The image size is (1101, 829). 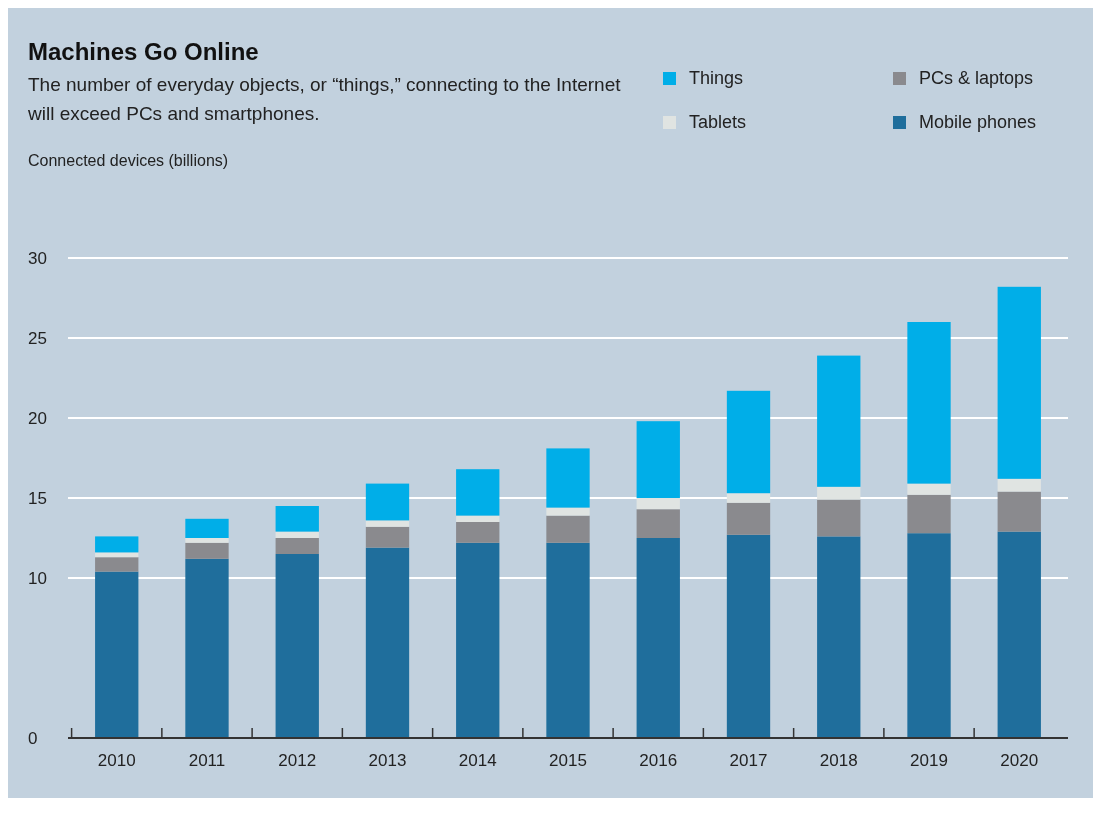 I want to click on legend-label: Things, so click(x=716, y=78).